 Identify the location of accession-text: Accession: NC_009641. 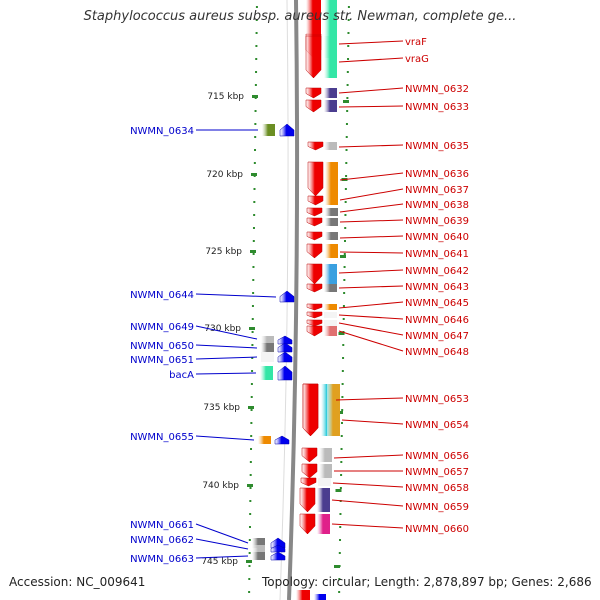
(77, 582).